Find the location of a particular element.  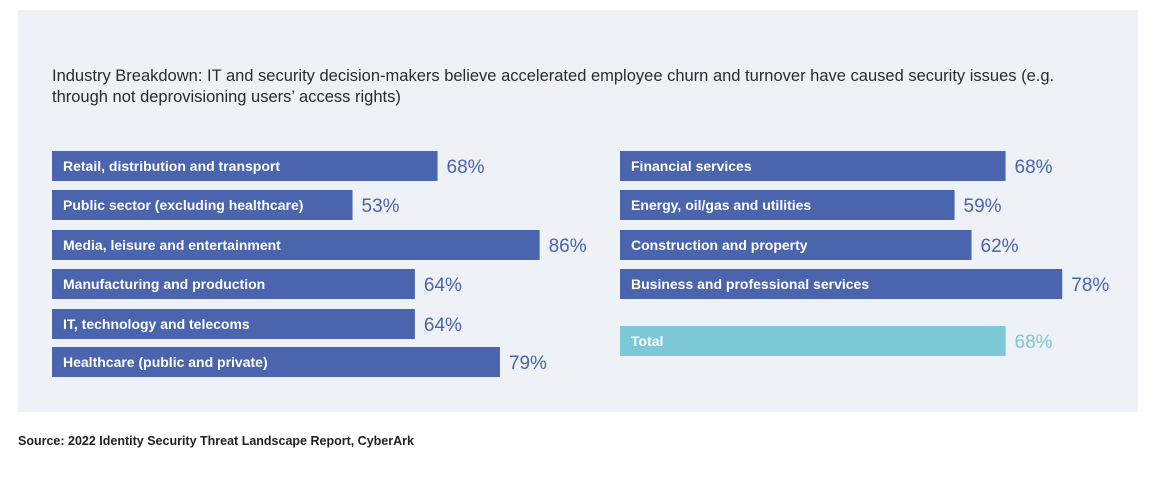

bar-financial-services is located at coordinates (813, 166).